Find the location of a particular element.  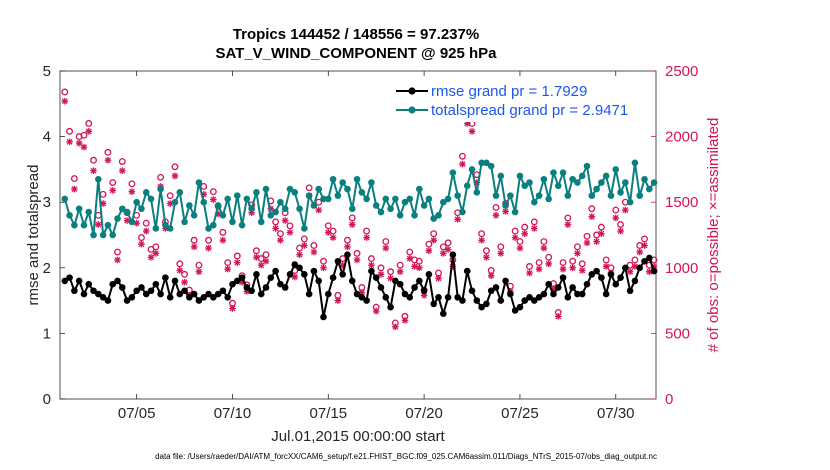

x-tick-label-0: 07/05 is located at coordinates (137, 413).